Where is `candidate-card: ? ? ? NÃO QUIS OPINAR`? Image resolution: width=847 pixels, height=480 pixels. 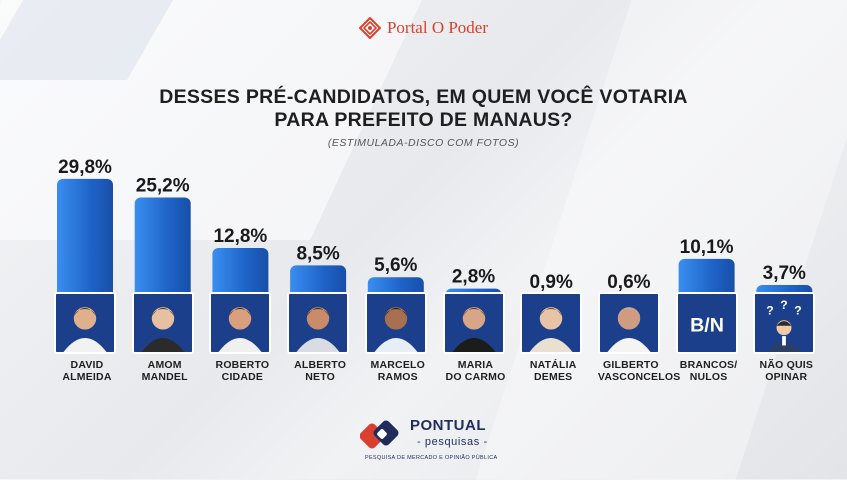
candidate-card: ? ? ? NÃO QUIS OPINAR is located at coordinates (786, 337).